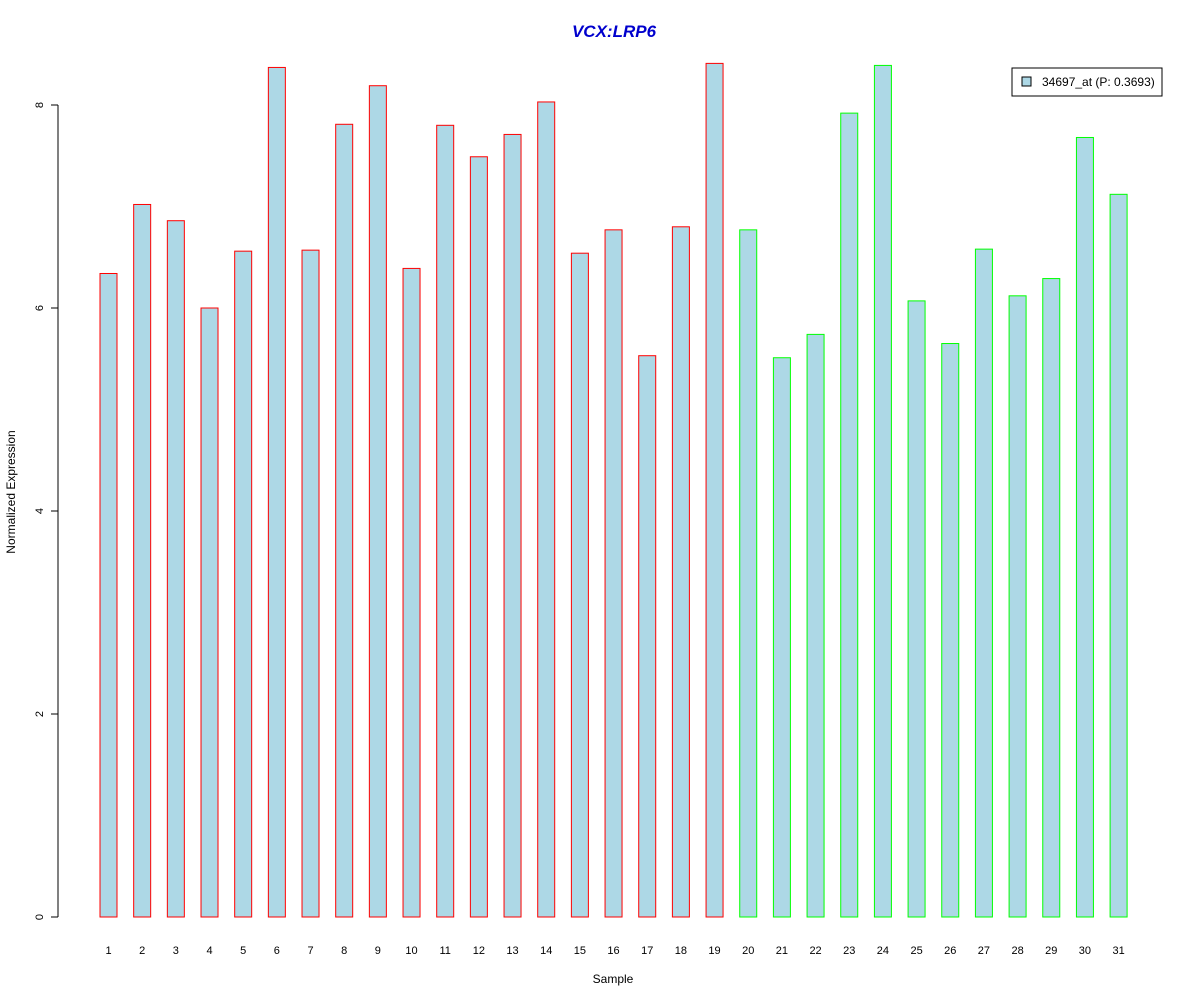 This screenshot has height=1005, width=1200. I want to click on x-tick-label: 11, so click(444, 951).